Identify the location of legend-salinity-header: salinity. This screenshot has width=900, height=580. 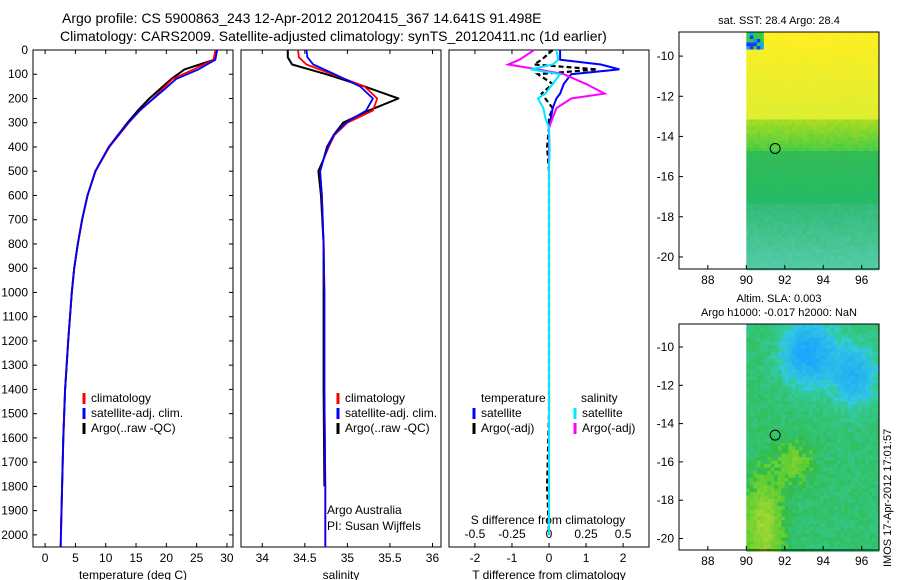
(599, 398).